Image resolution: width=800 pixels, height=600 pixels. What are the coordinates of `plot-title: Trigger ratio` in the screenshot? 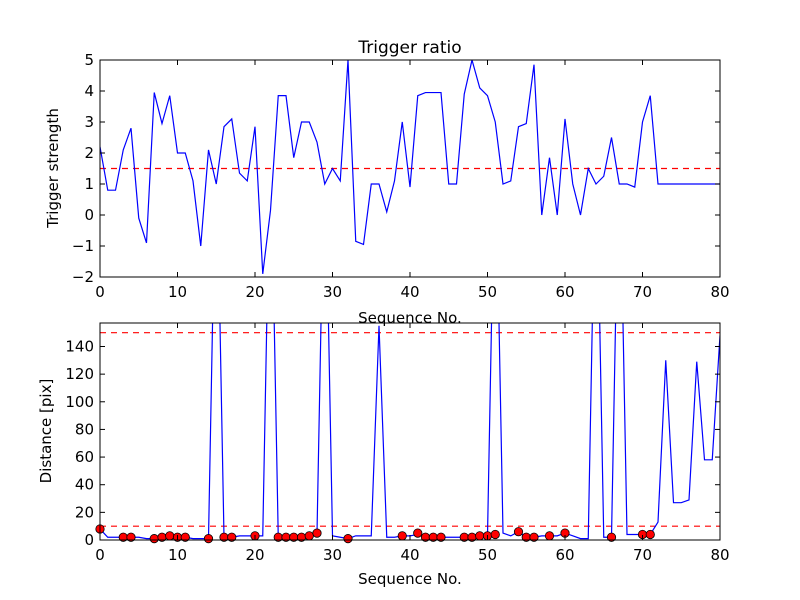 It's located at (409, 48).